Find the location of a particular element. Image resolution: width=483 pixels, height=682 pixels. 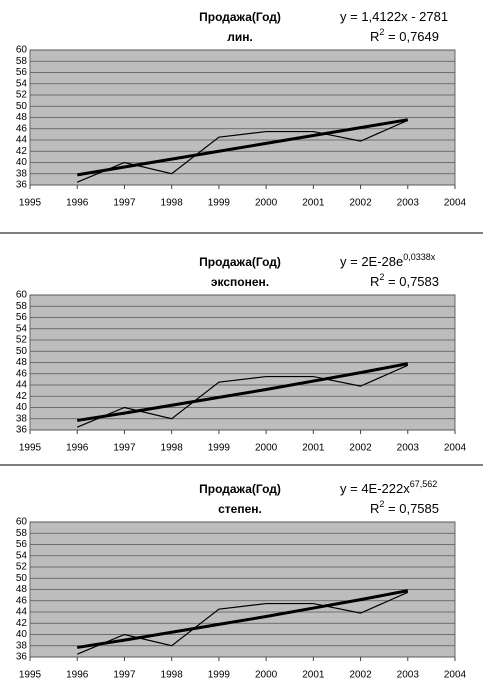

annotation-part: 0,0338x is located at coordinates (419, 257).